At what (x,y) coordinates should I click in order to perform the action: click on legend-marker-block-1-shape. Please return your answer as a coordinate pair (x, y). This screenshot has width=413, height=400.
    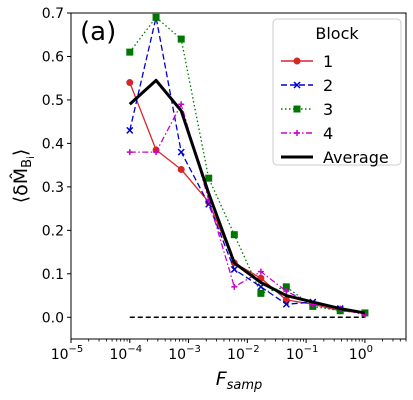
    Looking at the image, I should click on (297, 61).